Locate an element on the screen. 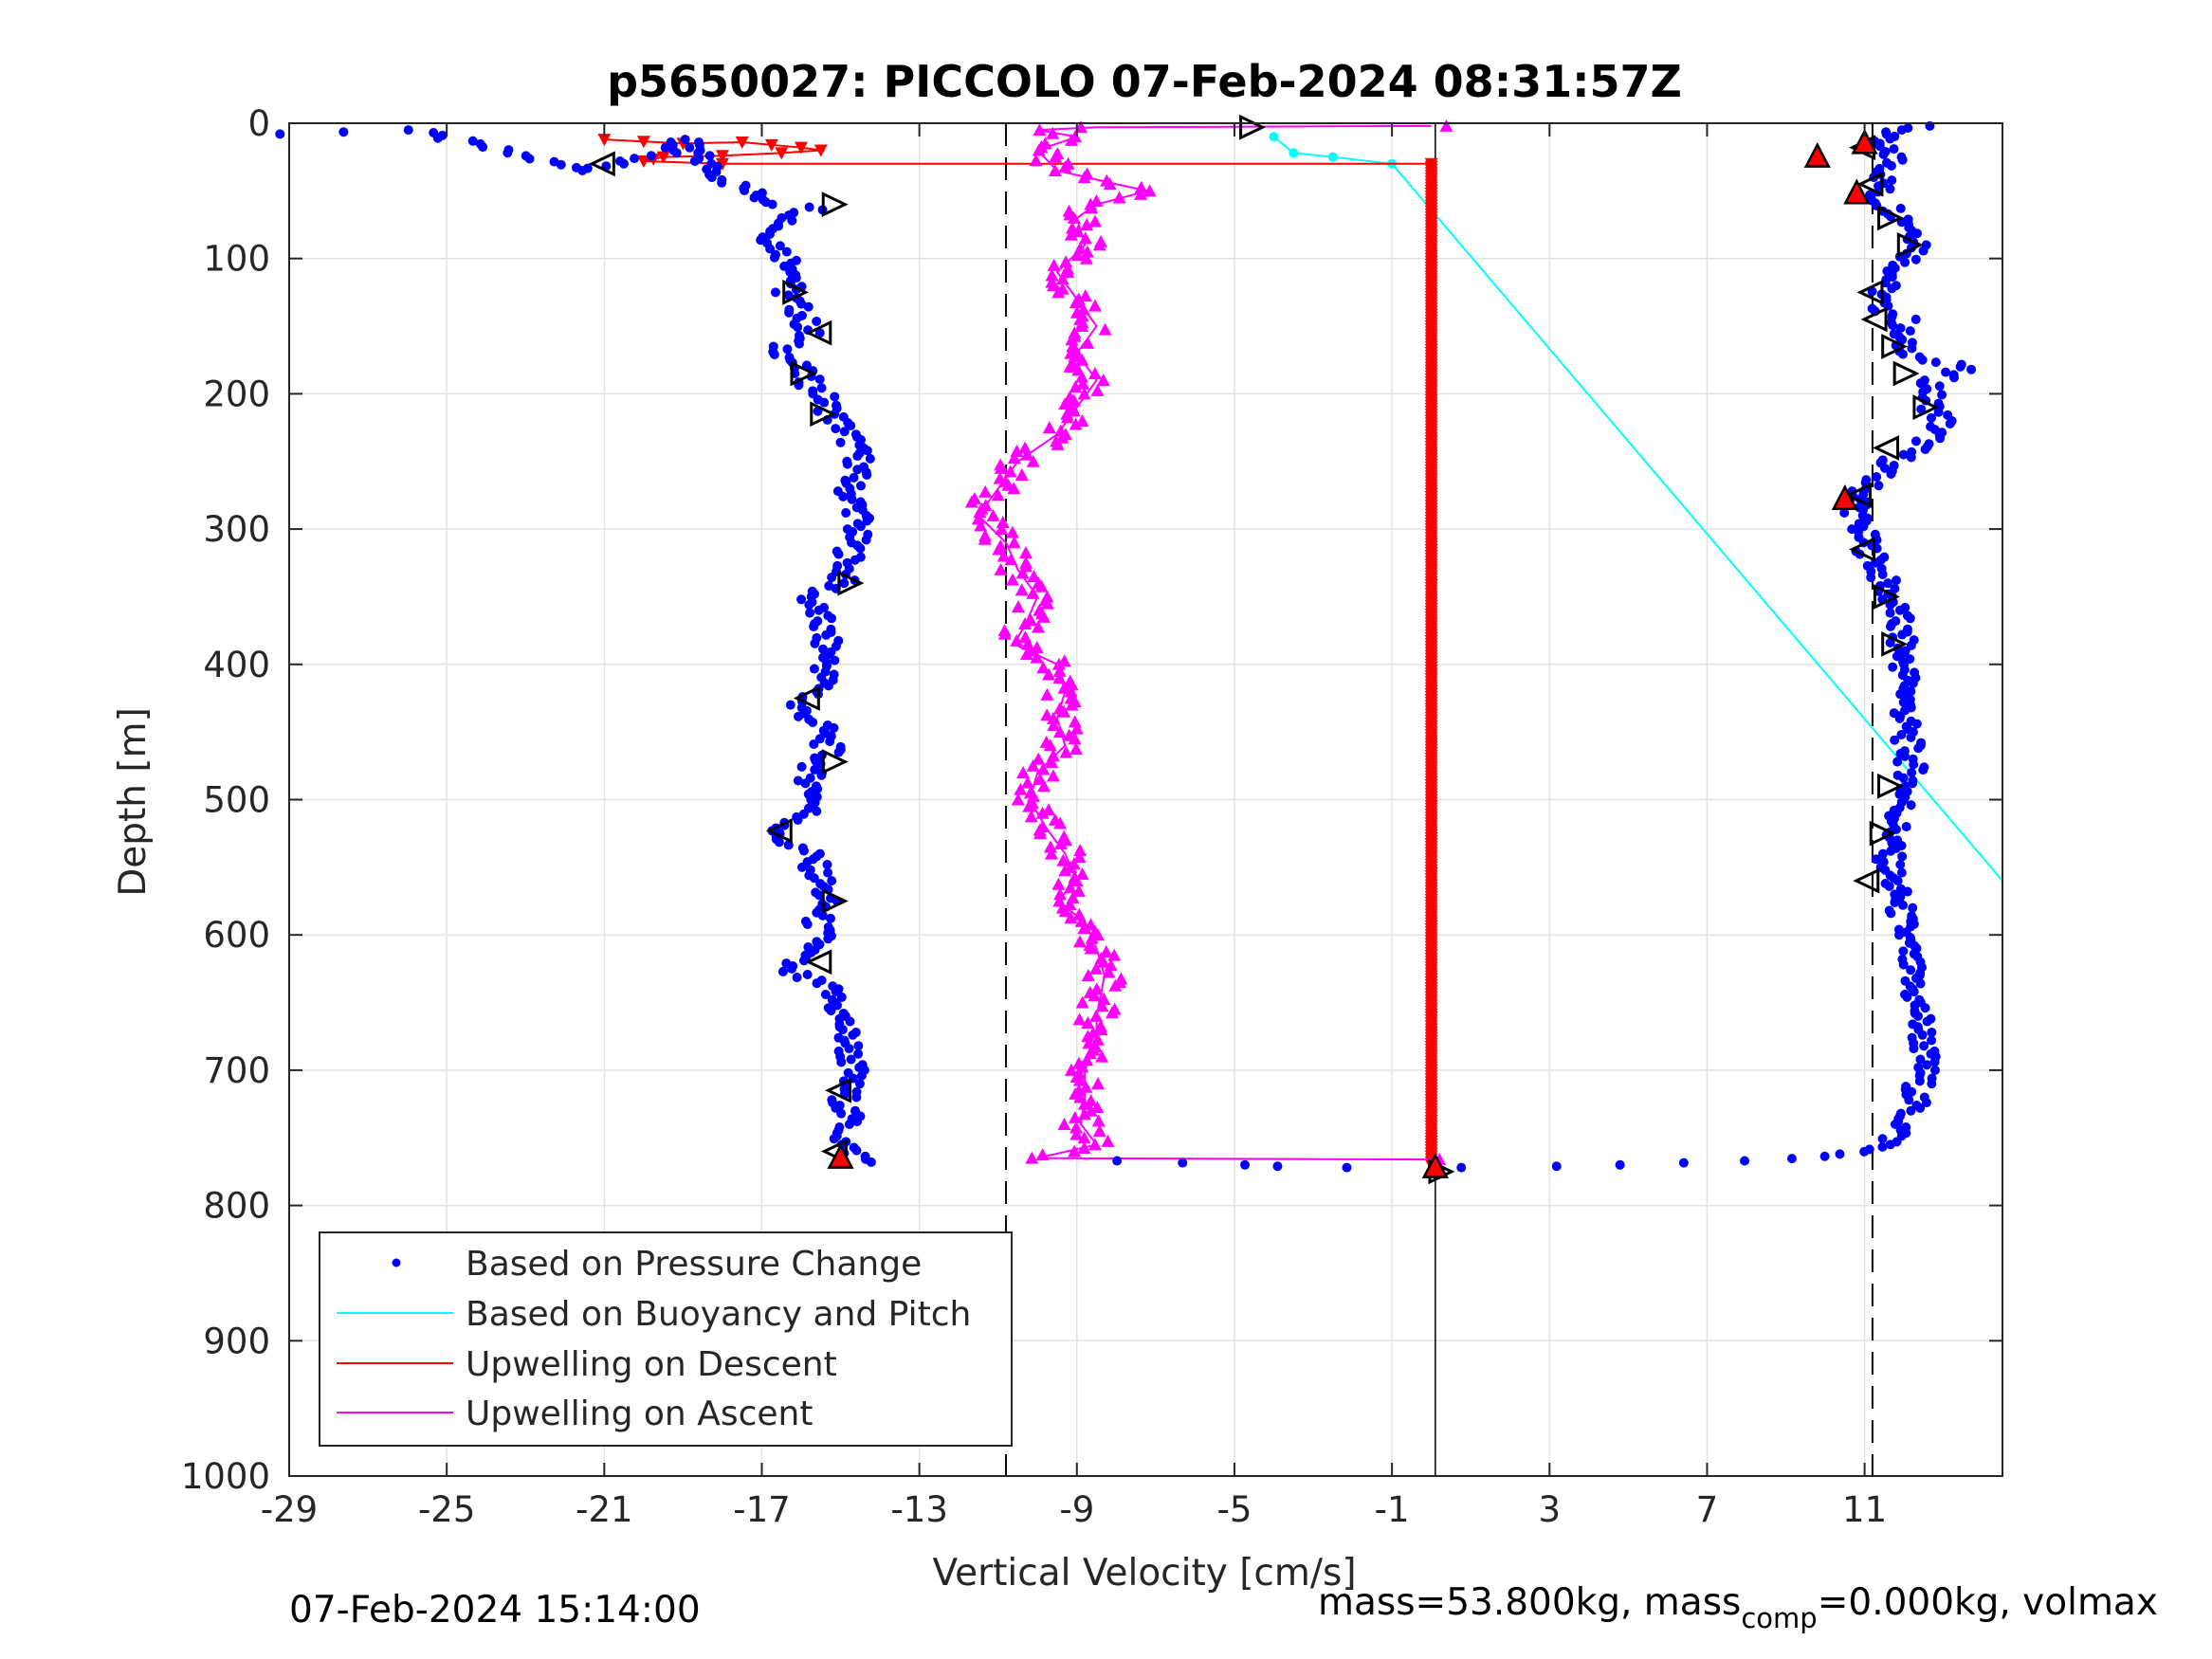 This screenshot has height=1659, width=2212. x-tick-label: 11 is located at coordinates (1864, 1509).